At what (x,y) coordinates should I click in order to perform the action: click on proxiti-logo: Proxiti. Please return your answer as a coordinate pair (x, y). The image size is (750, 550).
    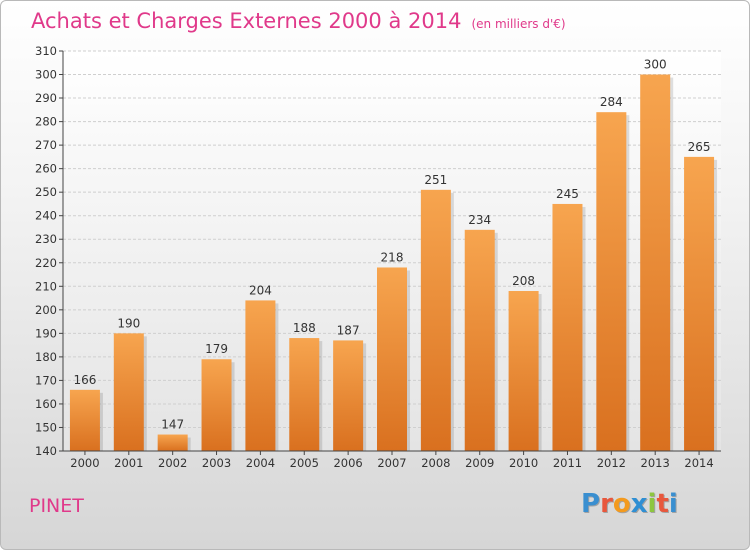
    Looking at the image, I should click on (629, 504).